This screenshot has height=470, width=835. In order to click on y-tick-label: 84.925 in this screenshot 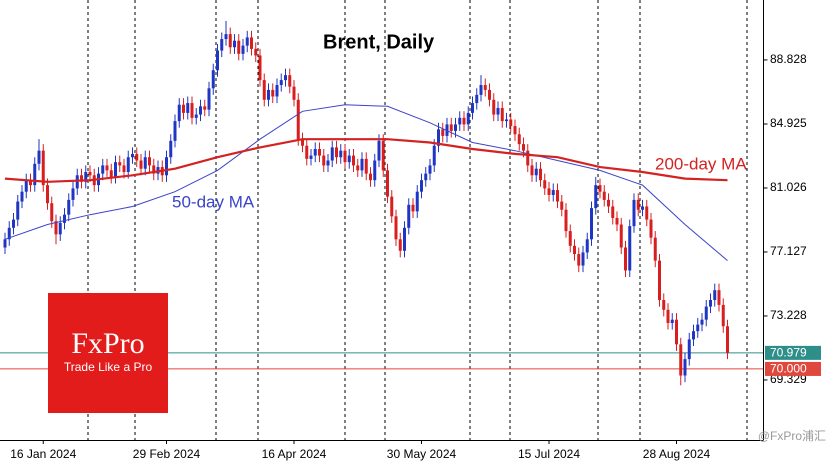, I will do `click(788, 123)`.